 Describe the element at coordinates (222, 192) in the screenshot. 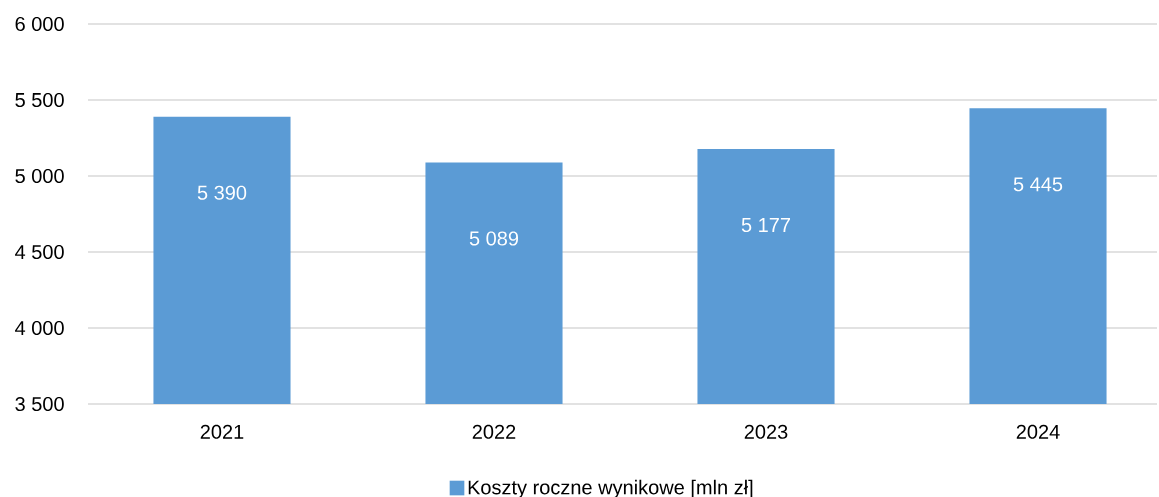

I see `data-label: 5 390` at that location.